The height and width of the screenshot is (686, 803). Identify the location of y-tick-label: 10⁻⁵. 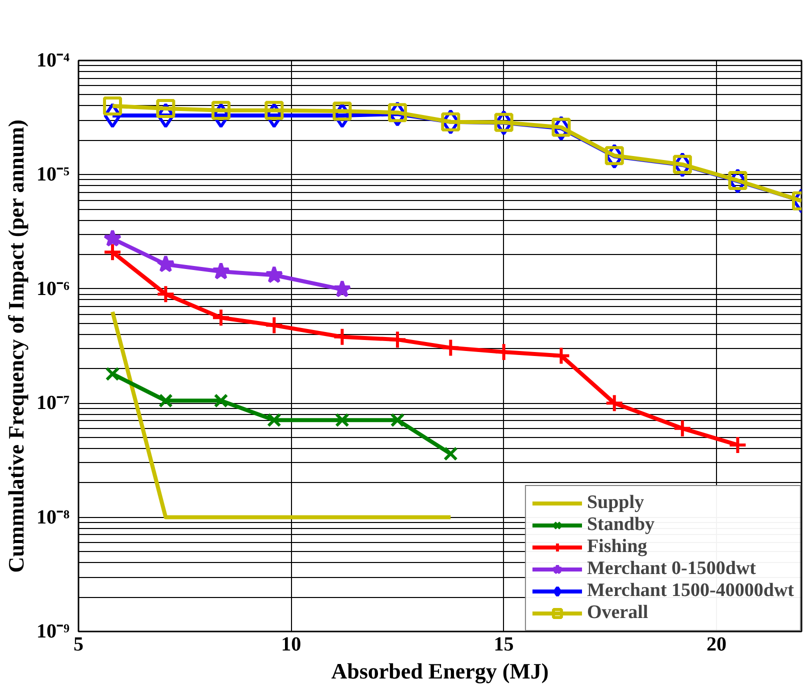
(53, 175).